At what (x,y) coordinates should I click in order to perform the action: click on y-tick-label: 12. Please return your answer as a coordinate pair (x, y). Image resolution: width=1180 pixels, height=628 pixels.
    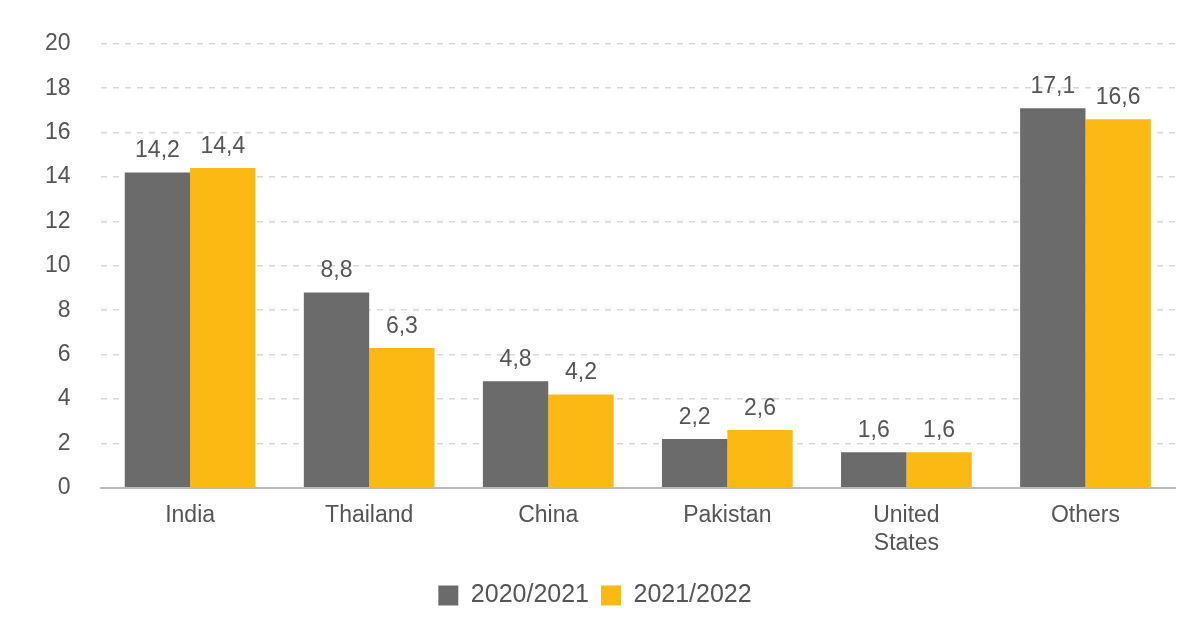
    Looking at the image, I should click on (57, 219).